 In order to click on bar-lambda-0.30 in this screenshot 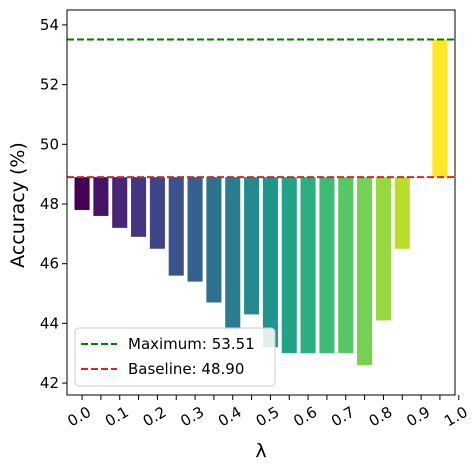, I will do `click(195, 229)`.